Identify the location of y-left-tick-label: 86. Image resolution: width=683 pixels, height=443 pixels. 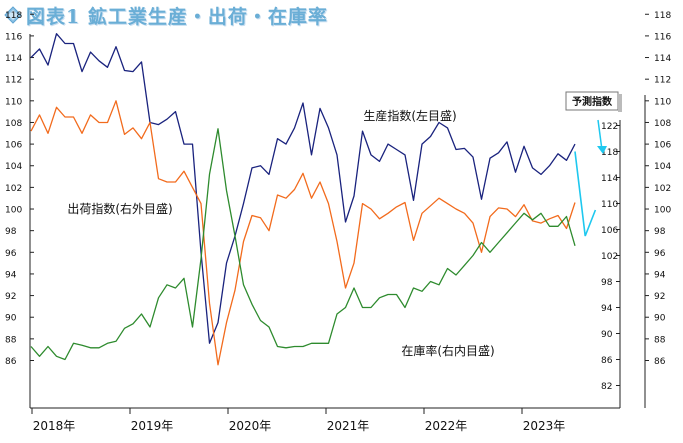
(11, 362).